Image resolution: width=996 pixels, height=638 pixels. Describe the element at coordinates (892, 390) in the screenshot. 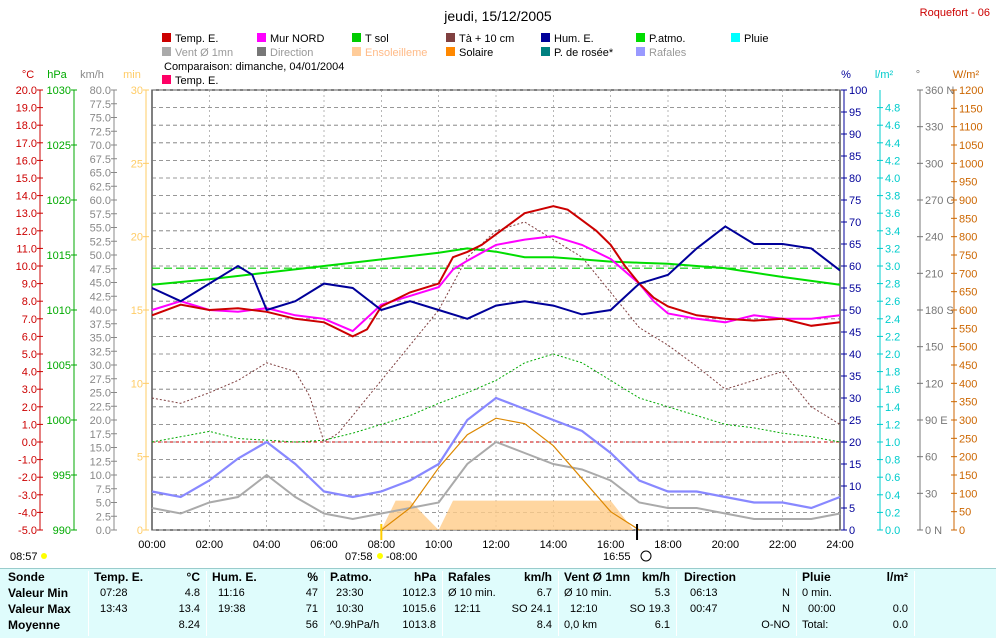

I see `rain-axis-tick-label: 1.6` at that location.